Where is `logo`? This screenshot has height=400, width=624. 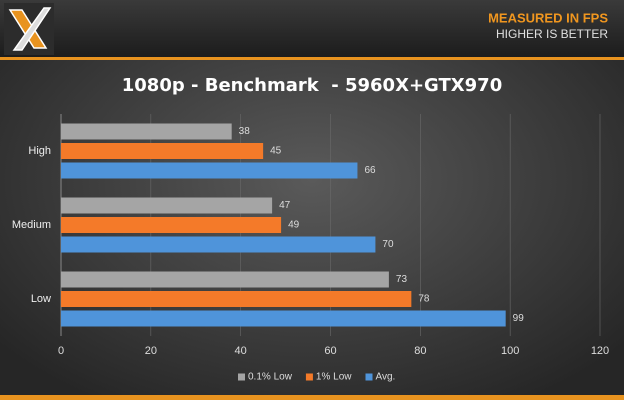 logo is located at coordinates (29, 29).